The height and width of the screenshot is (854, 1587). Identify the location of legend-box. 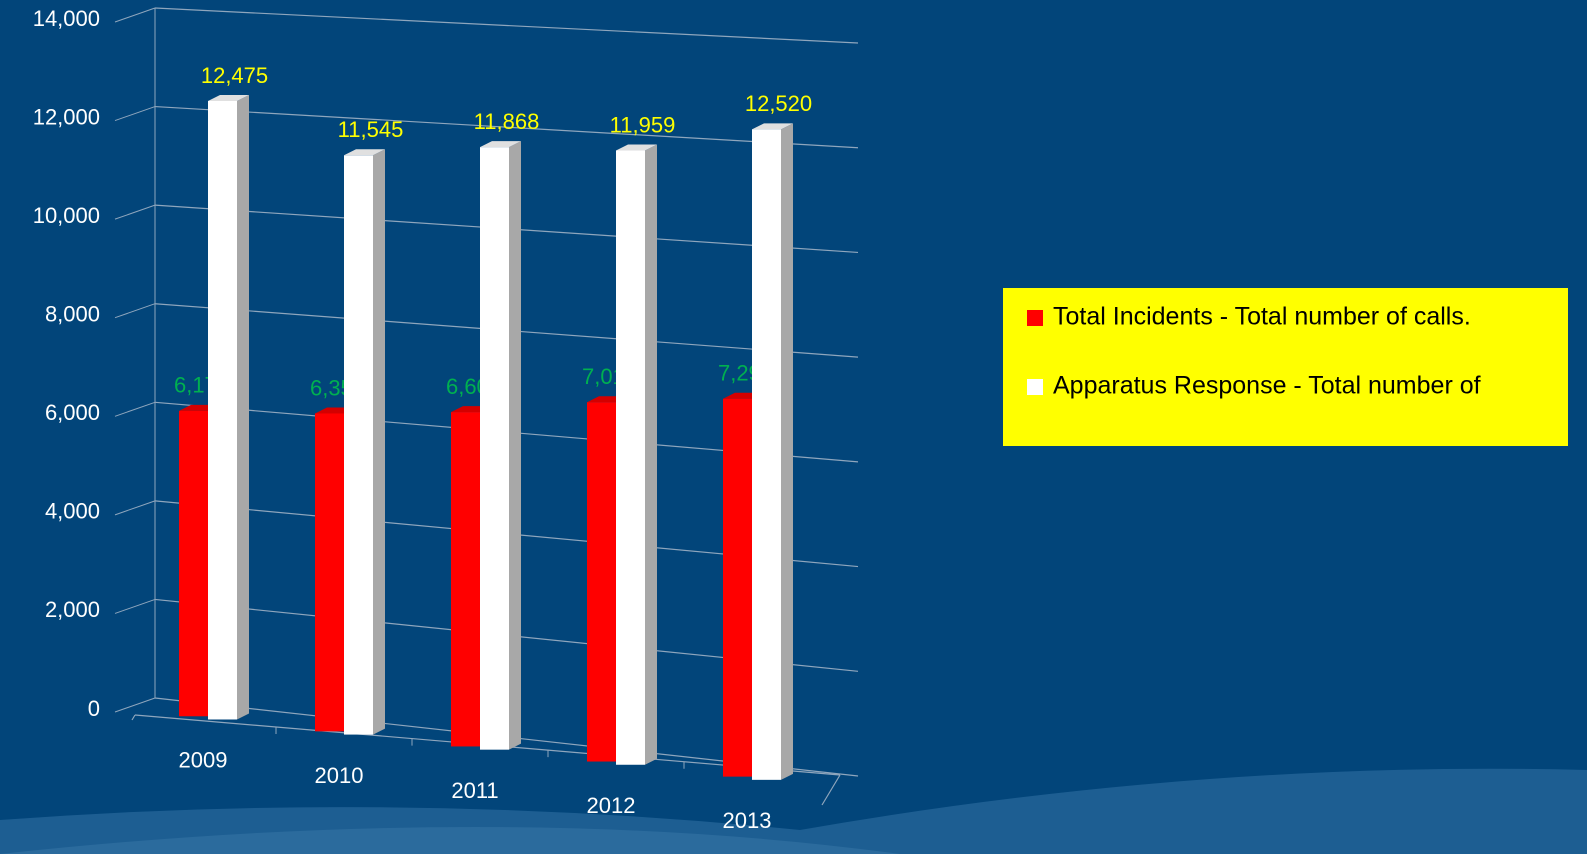
(1285, 367).